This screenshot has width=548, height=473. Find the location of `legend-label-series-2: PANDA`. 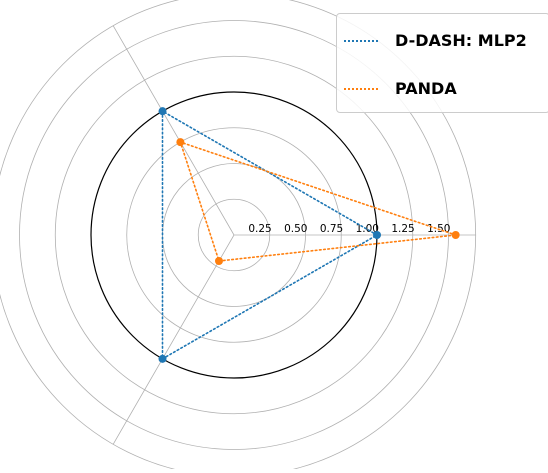

legend-label-series-2: PANDA is located at coordinates (426, 88).